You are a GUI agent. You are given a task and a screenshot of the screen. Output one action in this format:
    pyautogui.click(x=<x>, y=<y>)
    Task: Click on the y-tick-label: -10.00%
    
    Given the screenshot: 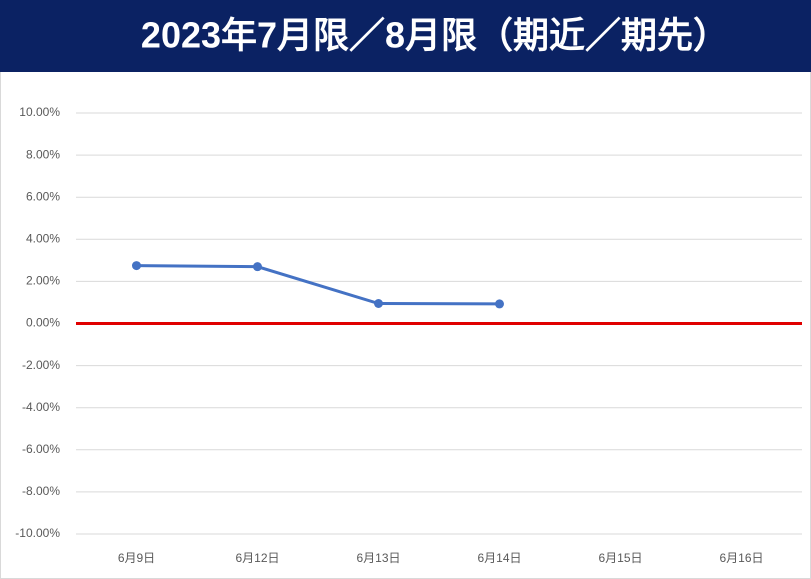 What is the action you would take?
    pyautogui.click(x=37, y=533)
    